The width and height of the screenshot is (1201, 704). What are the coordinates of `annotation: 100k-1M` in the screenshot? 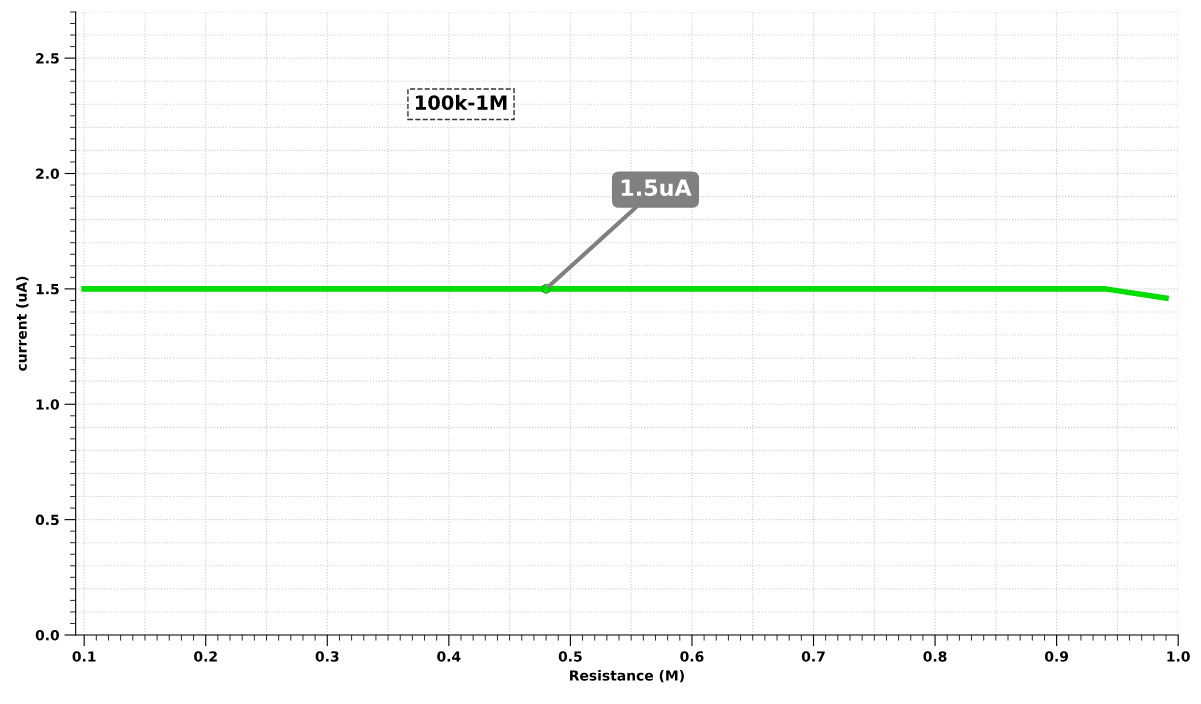 It's located at (461, 102).